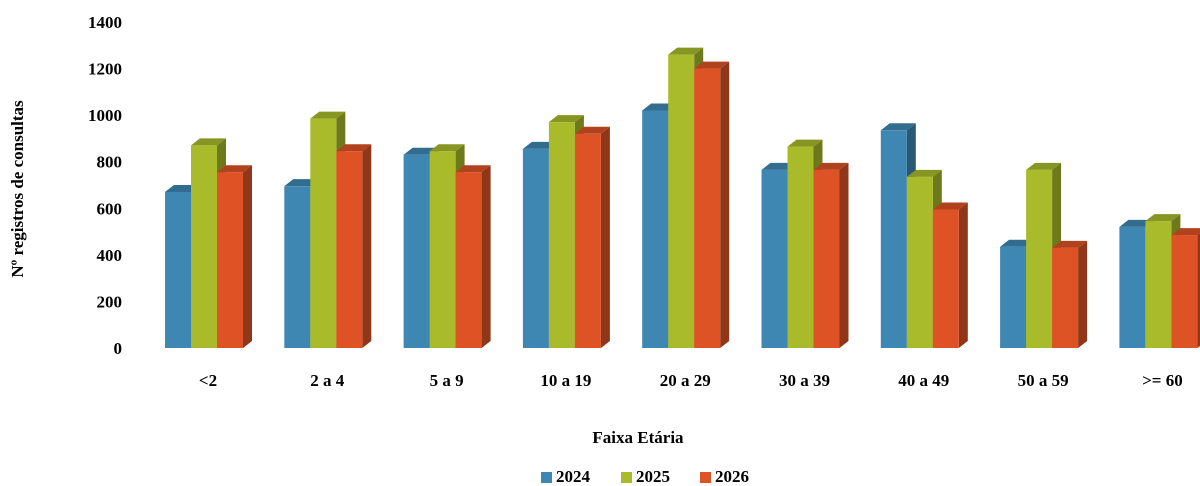 This screenshot has height=486, width=1200. I want to click on y-tick-label: 0, so click(118, 348).